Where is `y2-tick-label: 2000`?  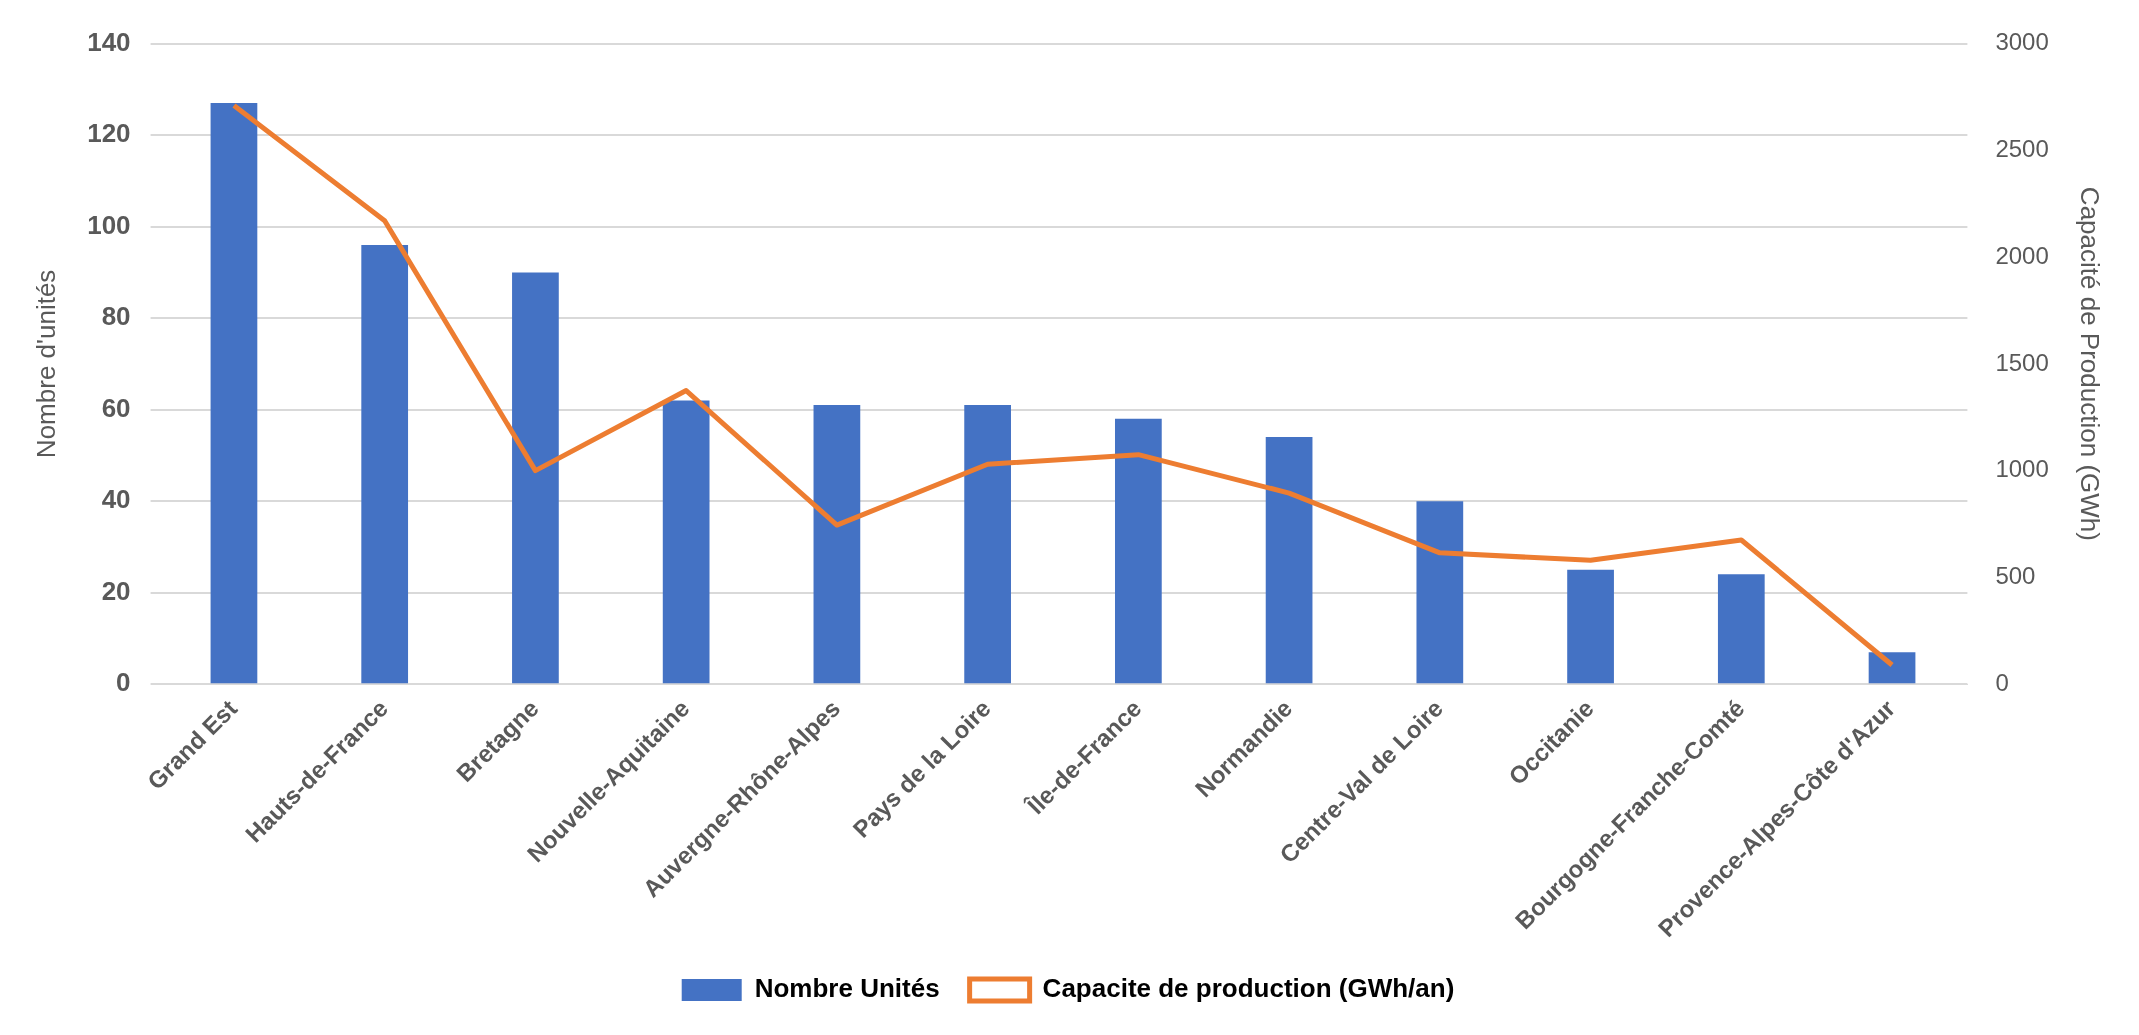
y2-tick-label: 2000 is located at coordinates (2022, 255).